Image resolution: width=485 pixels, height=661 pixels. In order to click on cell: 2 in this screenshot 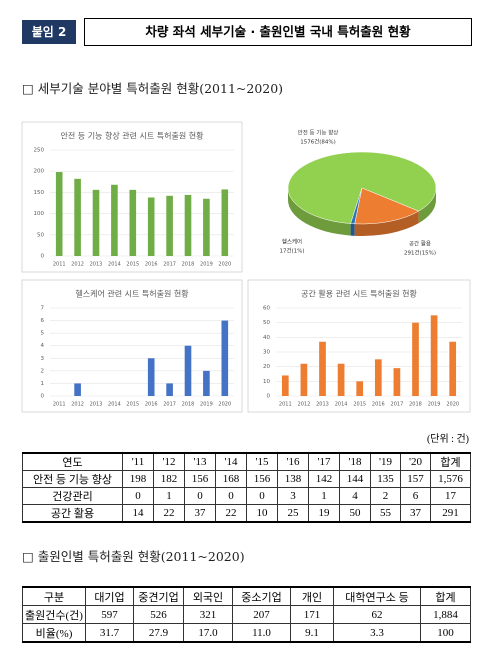, I will do `click(385, 496)`.